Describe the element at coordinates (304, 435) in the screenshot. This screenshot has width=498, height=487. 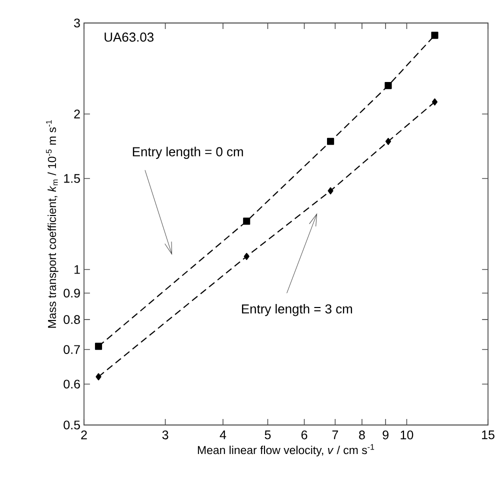
I see `x-tick-label: 6` at that location.